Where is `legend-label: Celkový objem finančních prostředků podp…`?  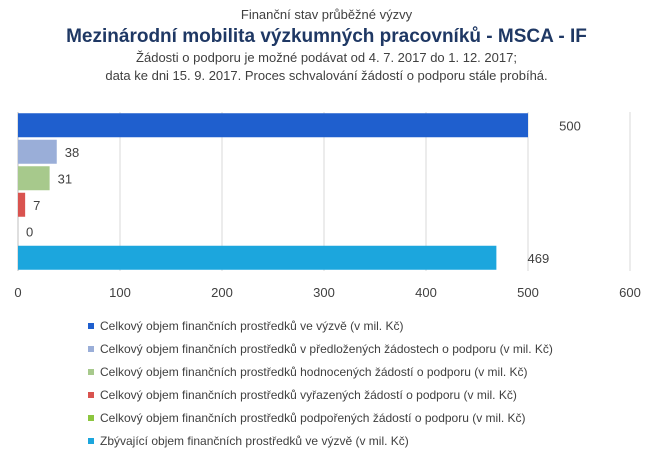
legend-label: Celkový objem finančních prostředků podp… is located at coordinates (313, 417).